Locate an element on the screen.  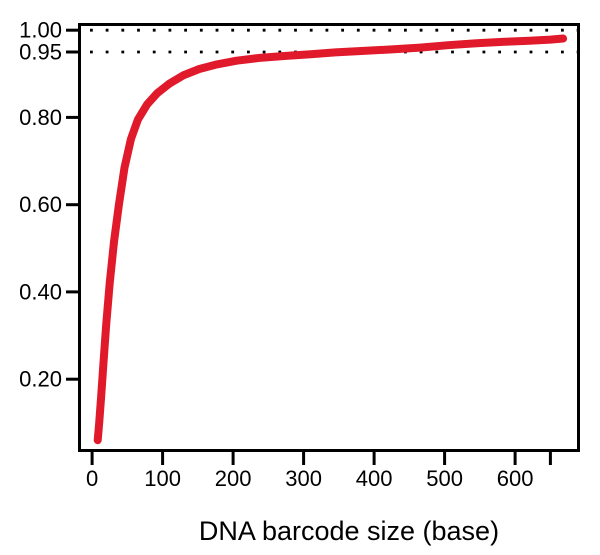
x-tick-label: 600 is located at coordinates (515, 478).